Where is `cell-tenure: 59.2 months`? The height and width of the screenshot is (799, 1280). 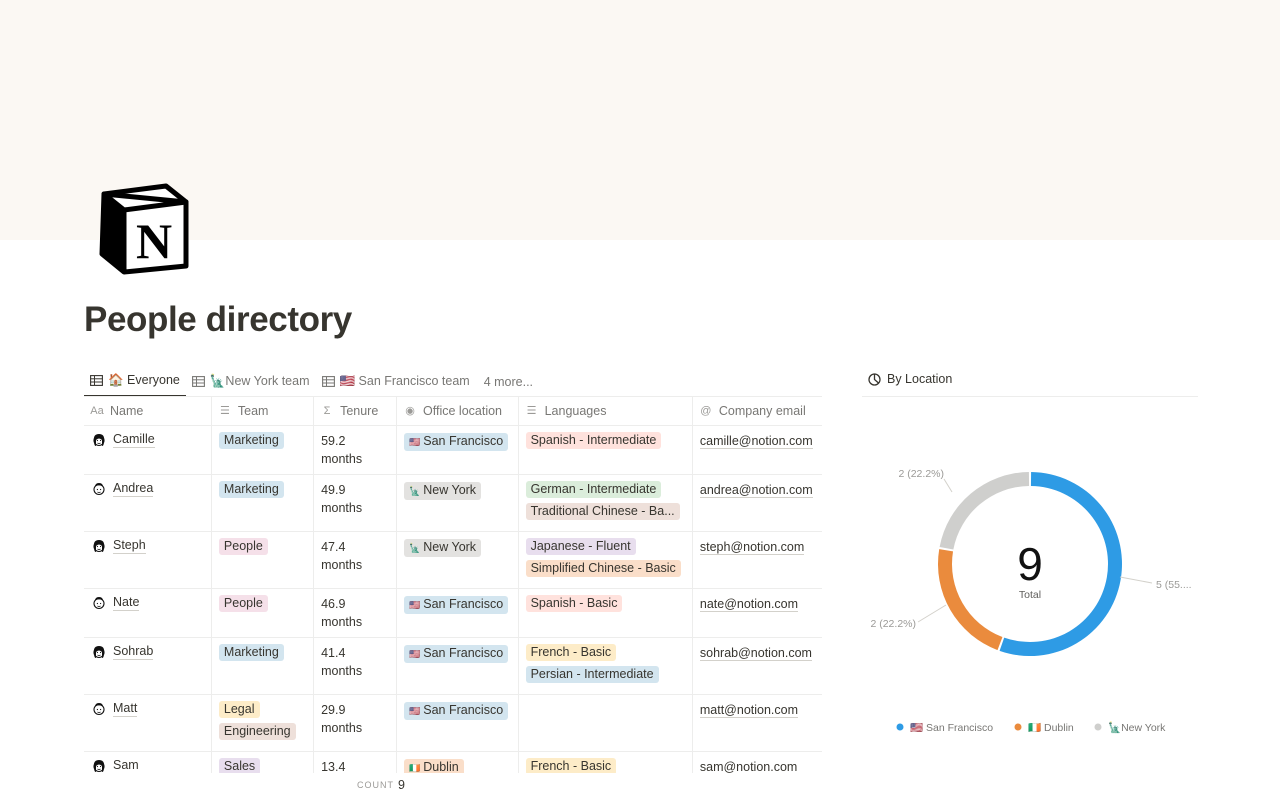 cell-tenure: 59.2 months is located at coordinates (355, 450).